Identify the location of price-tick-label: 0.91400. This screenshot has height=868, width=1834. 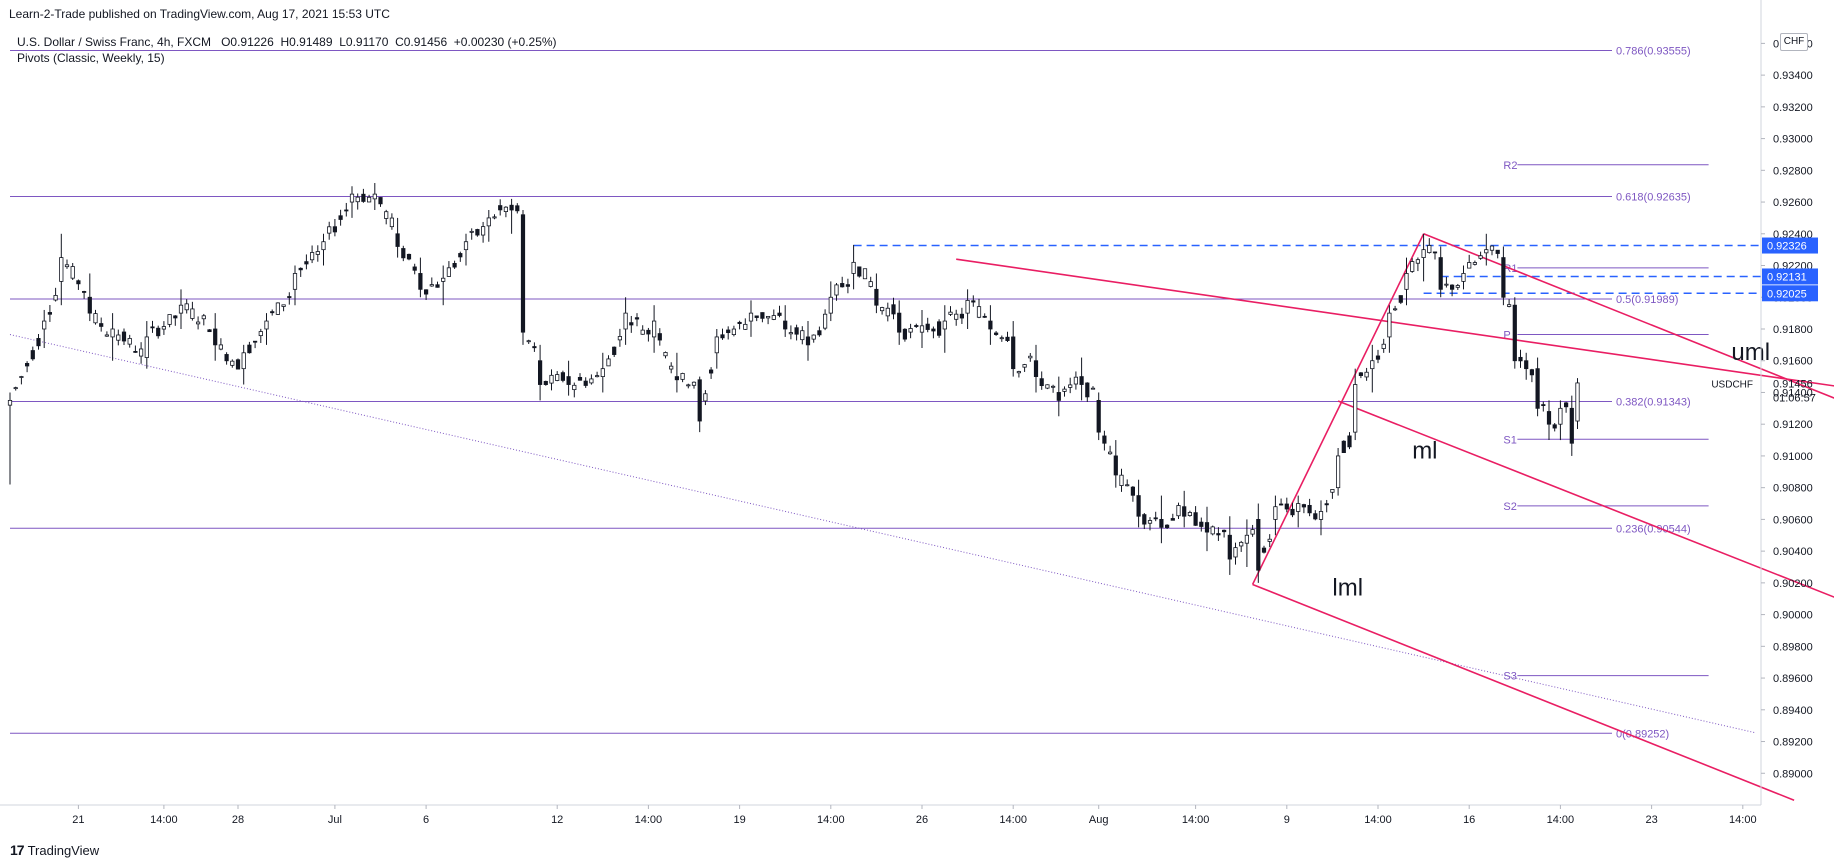
(1793, 393).